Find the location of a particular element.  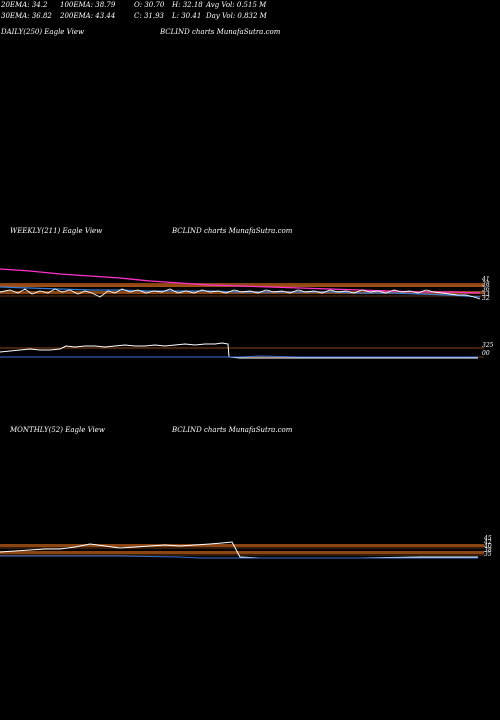

weekly-volume-line is located at coordinates (239, 350).